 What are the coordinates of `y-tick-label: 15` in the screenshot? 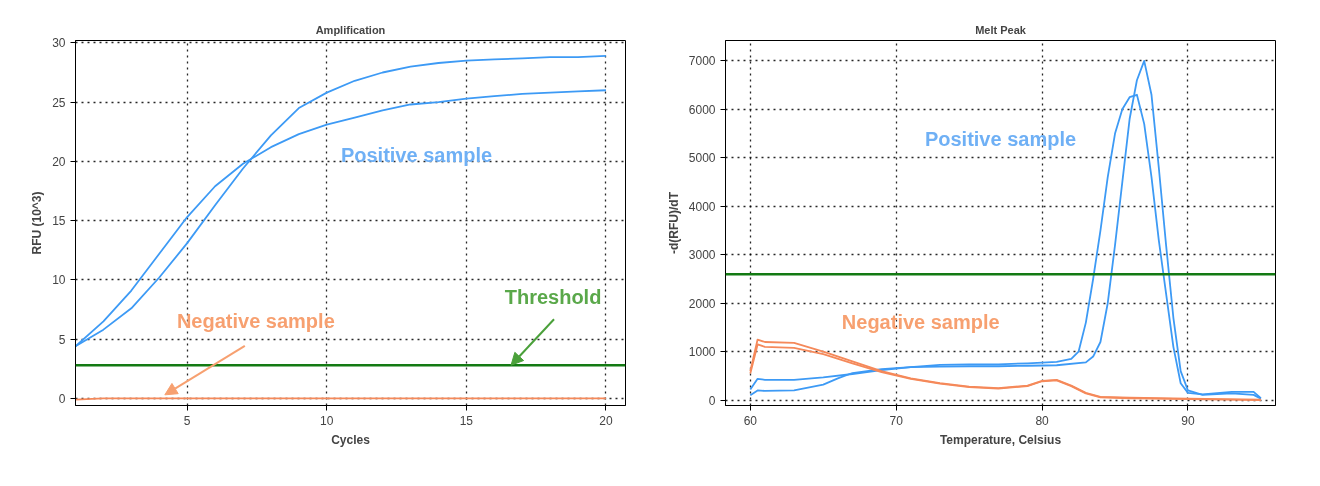 It's located at (59, 221).